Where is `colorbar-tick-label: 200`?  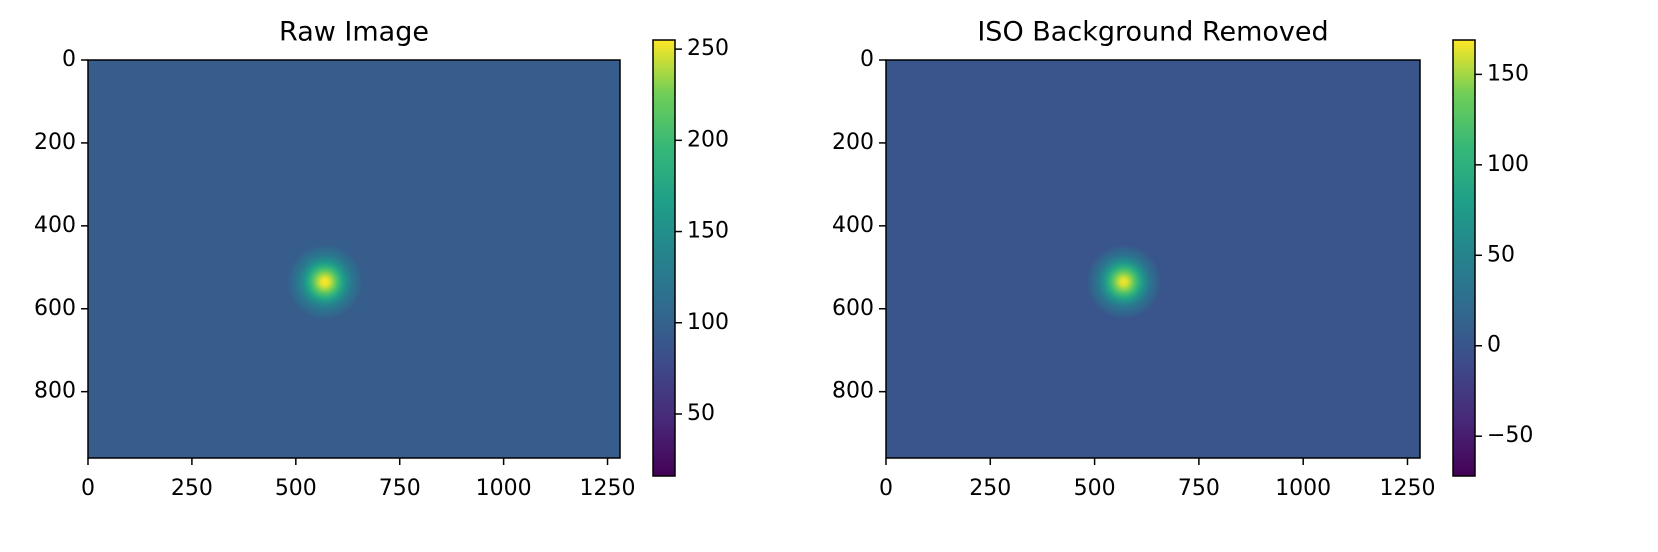
colorbar-tick-label: 200 is located at coordinates (708, 139).